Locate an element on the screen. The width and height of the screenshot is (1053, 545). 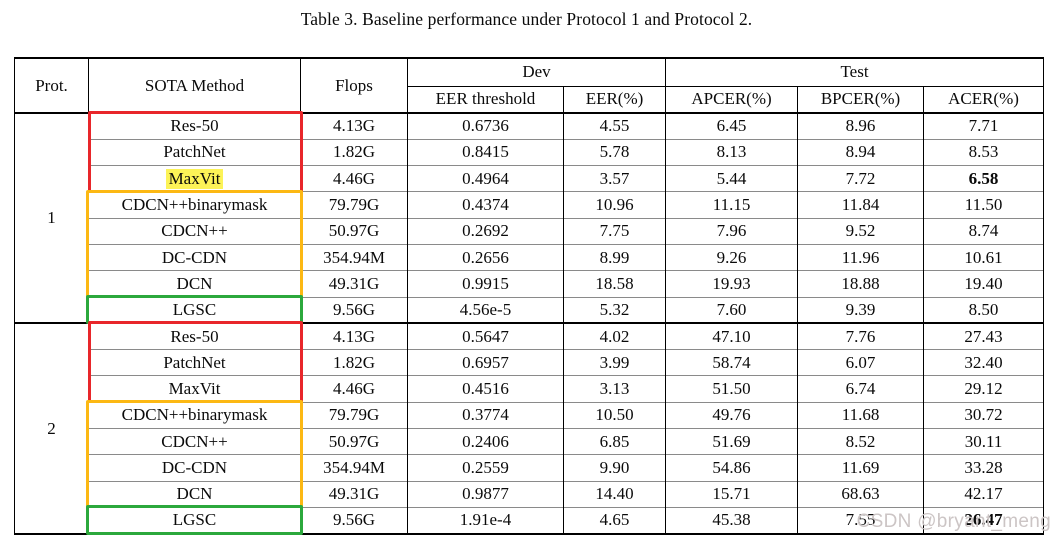
method-cell: Res-50 is located at coordinates (194, 336).